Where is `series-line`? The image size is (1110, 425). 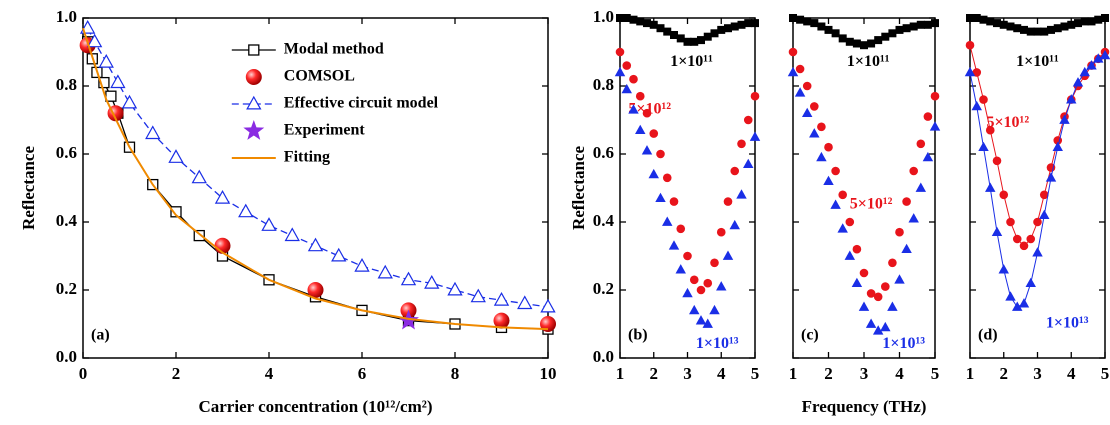
series-line is located at coordinates (1037, 181).